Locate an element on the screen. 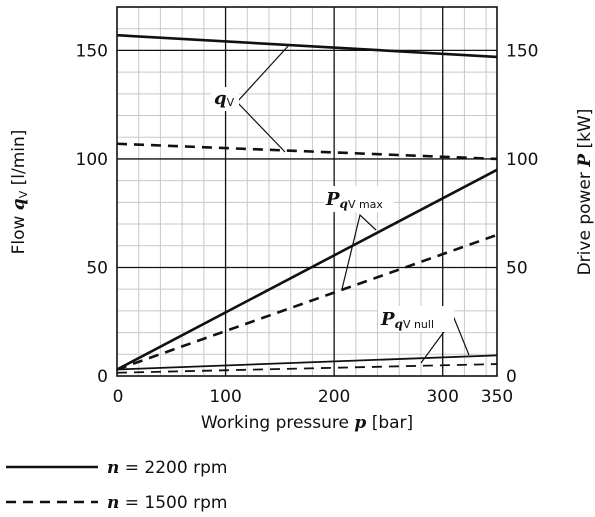 Image resolution: width=595 pixels, height=517 pixels. annotation-qv: qV is located at coordinates (224, 98).